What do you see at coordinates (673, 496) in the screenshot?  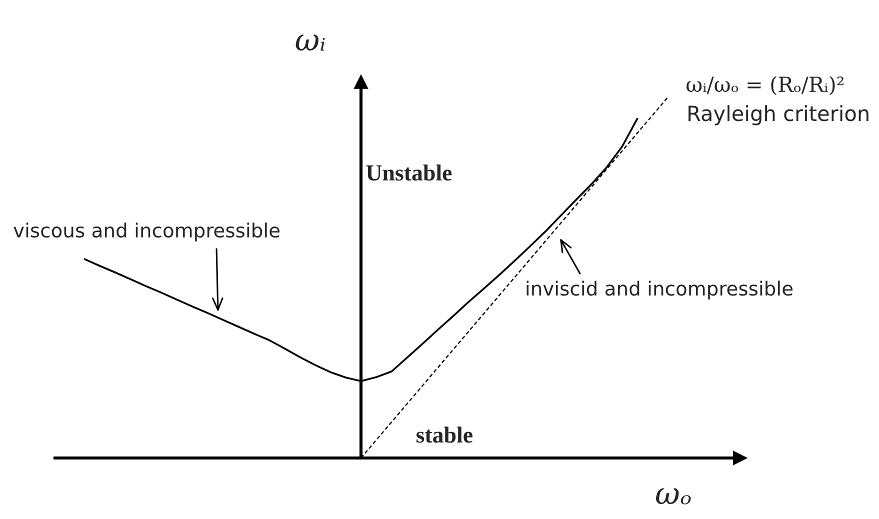 I see `x-axis-title: ωₒ` at bounding box center [673, 496].